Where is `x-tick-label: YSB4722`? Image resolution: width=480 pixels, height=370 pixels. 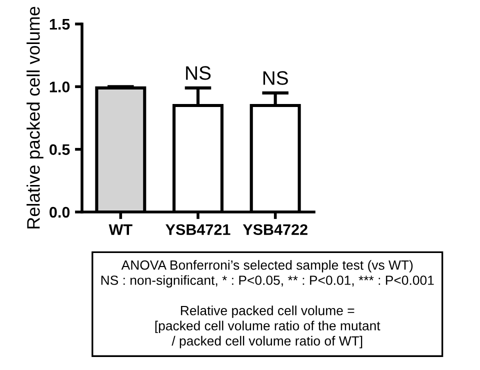
x-tick-label: YSB4722 is located at coordinates (275, 230).